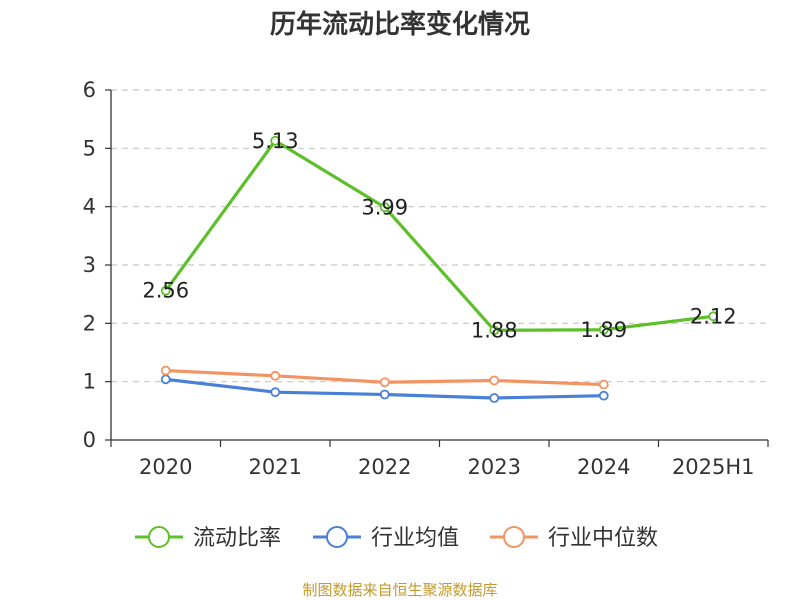 The width and height of the screenshot is (800, 600). I want to click on data-label: 1.88, so click(494, 330).